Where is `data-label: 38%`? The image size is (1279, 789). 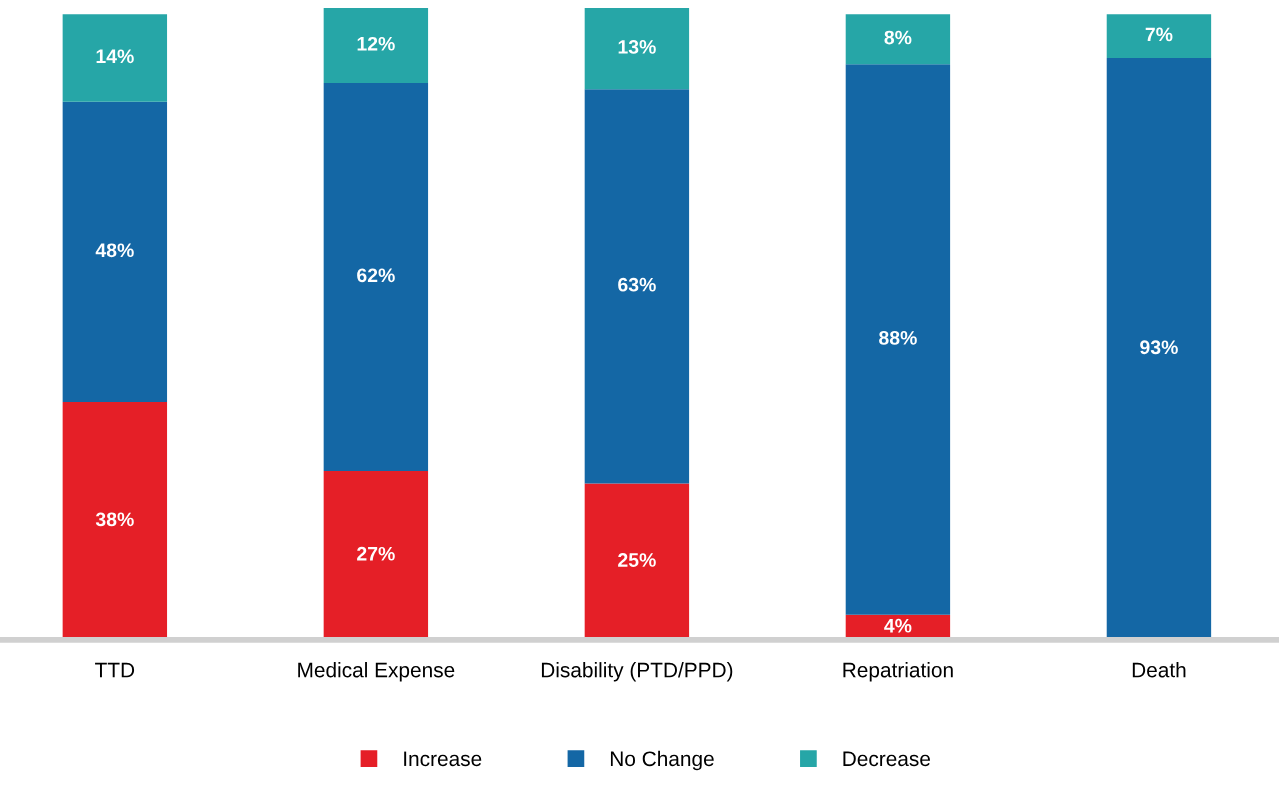 data-label: 38% is located at coordinates (114, 519).